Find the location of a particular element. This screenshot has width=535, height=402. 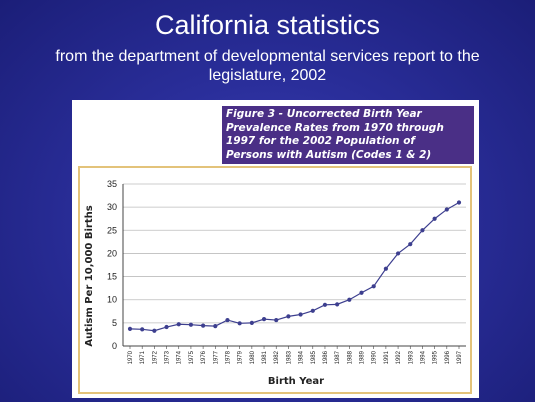

y-tick-label: 5 is located at coordinates (114, 323).